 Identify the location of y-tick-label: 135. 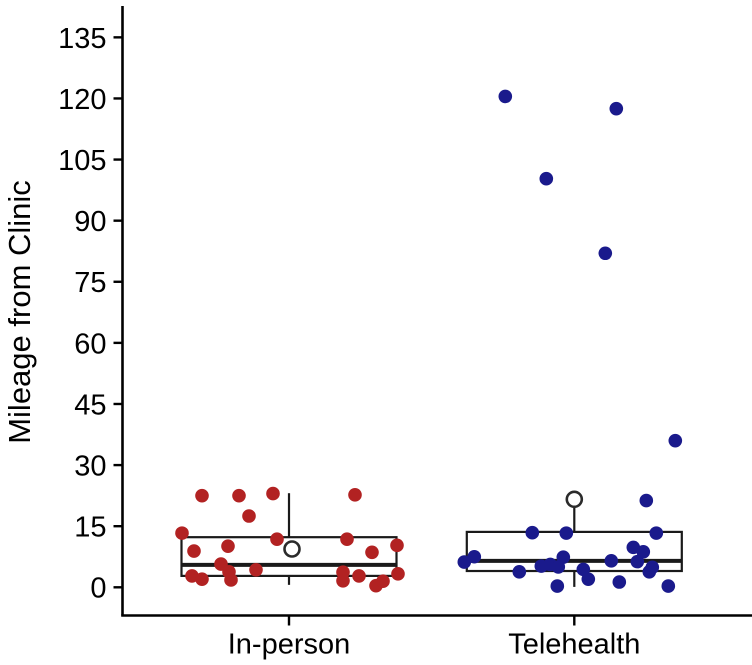
(82, 39).